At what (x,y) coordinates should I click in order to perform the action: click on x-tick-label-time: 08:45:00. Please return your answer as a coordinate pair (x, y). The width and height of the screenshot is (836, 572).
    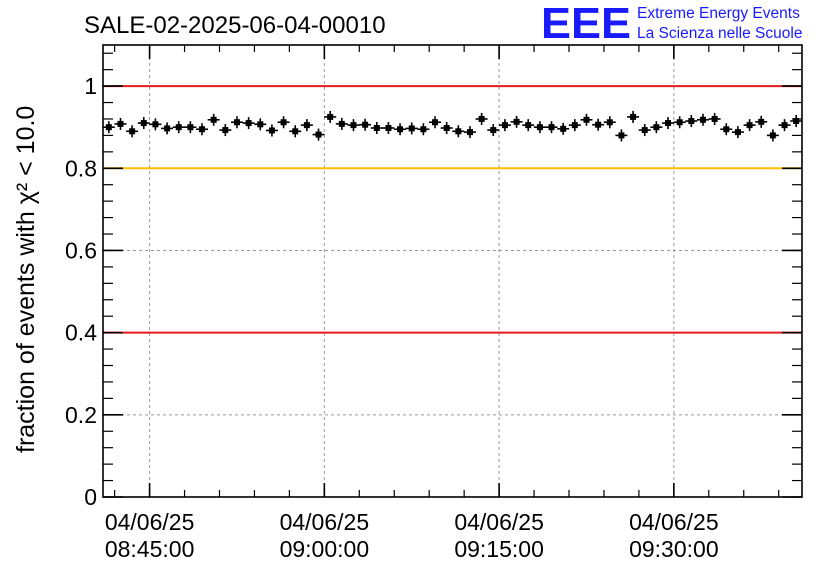
    Looking at the image, I should click on (150, 549).